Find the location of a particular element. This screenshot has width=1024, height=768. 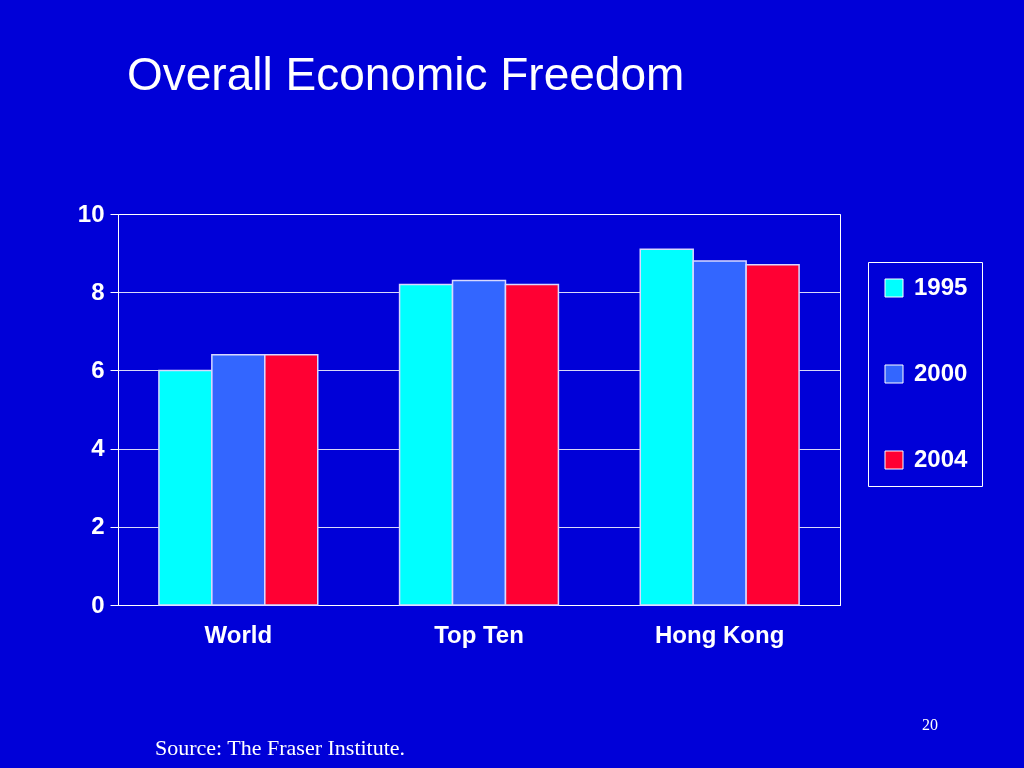

x-tick-label: World is located at coordinates (238, 634).